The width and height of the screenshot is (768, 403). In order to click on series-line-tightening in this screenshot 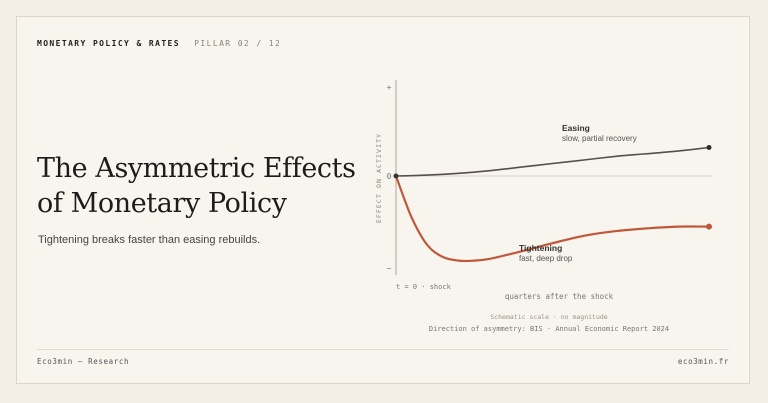, I will do `click(552, 218)`.